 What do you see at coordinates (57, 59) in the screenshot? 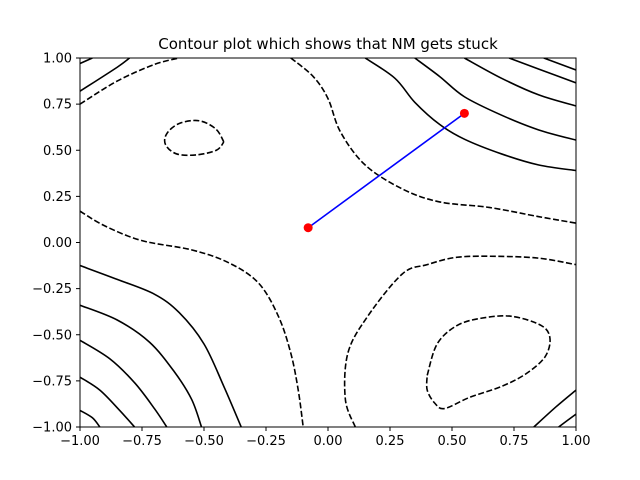
I see `y-tick-label-8: 1.00` at bounding box center [57, 59].